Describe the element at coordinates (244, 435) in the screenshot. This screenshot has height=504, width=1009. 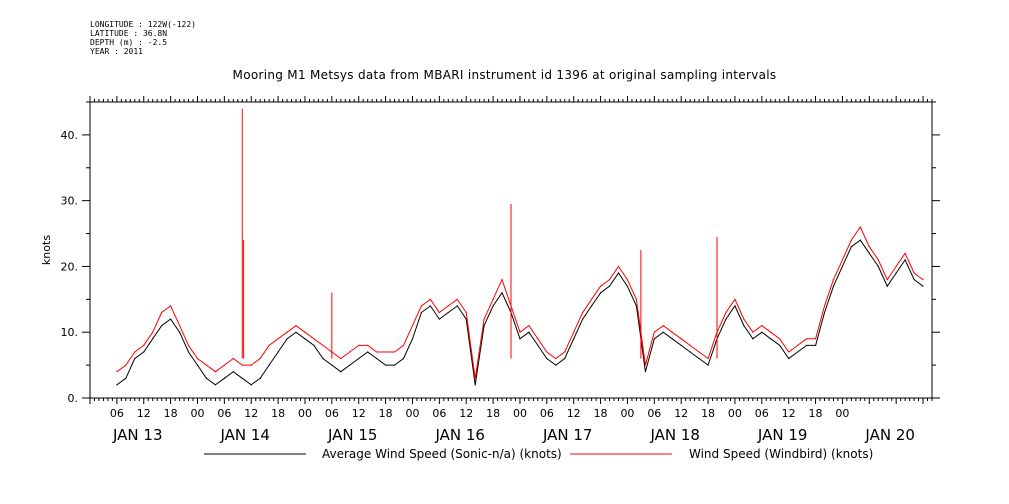
I see `x-day-label: JAN 14` at that location.